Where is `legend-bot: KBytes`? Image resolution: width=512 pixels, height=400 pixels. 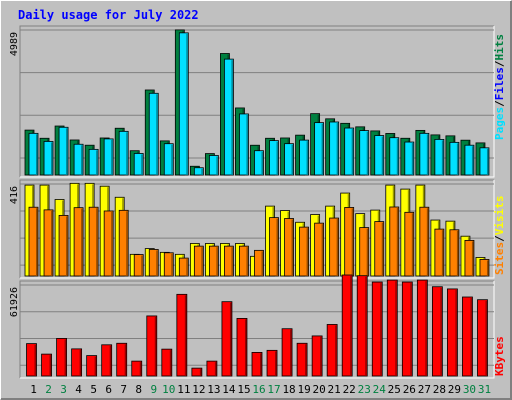
legend-bot: KBytes is located at coordinates (499, 356).